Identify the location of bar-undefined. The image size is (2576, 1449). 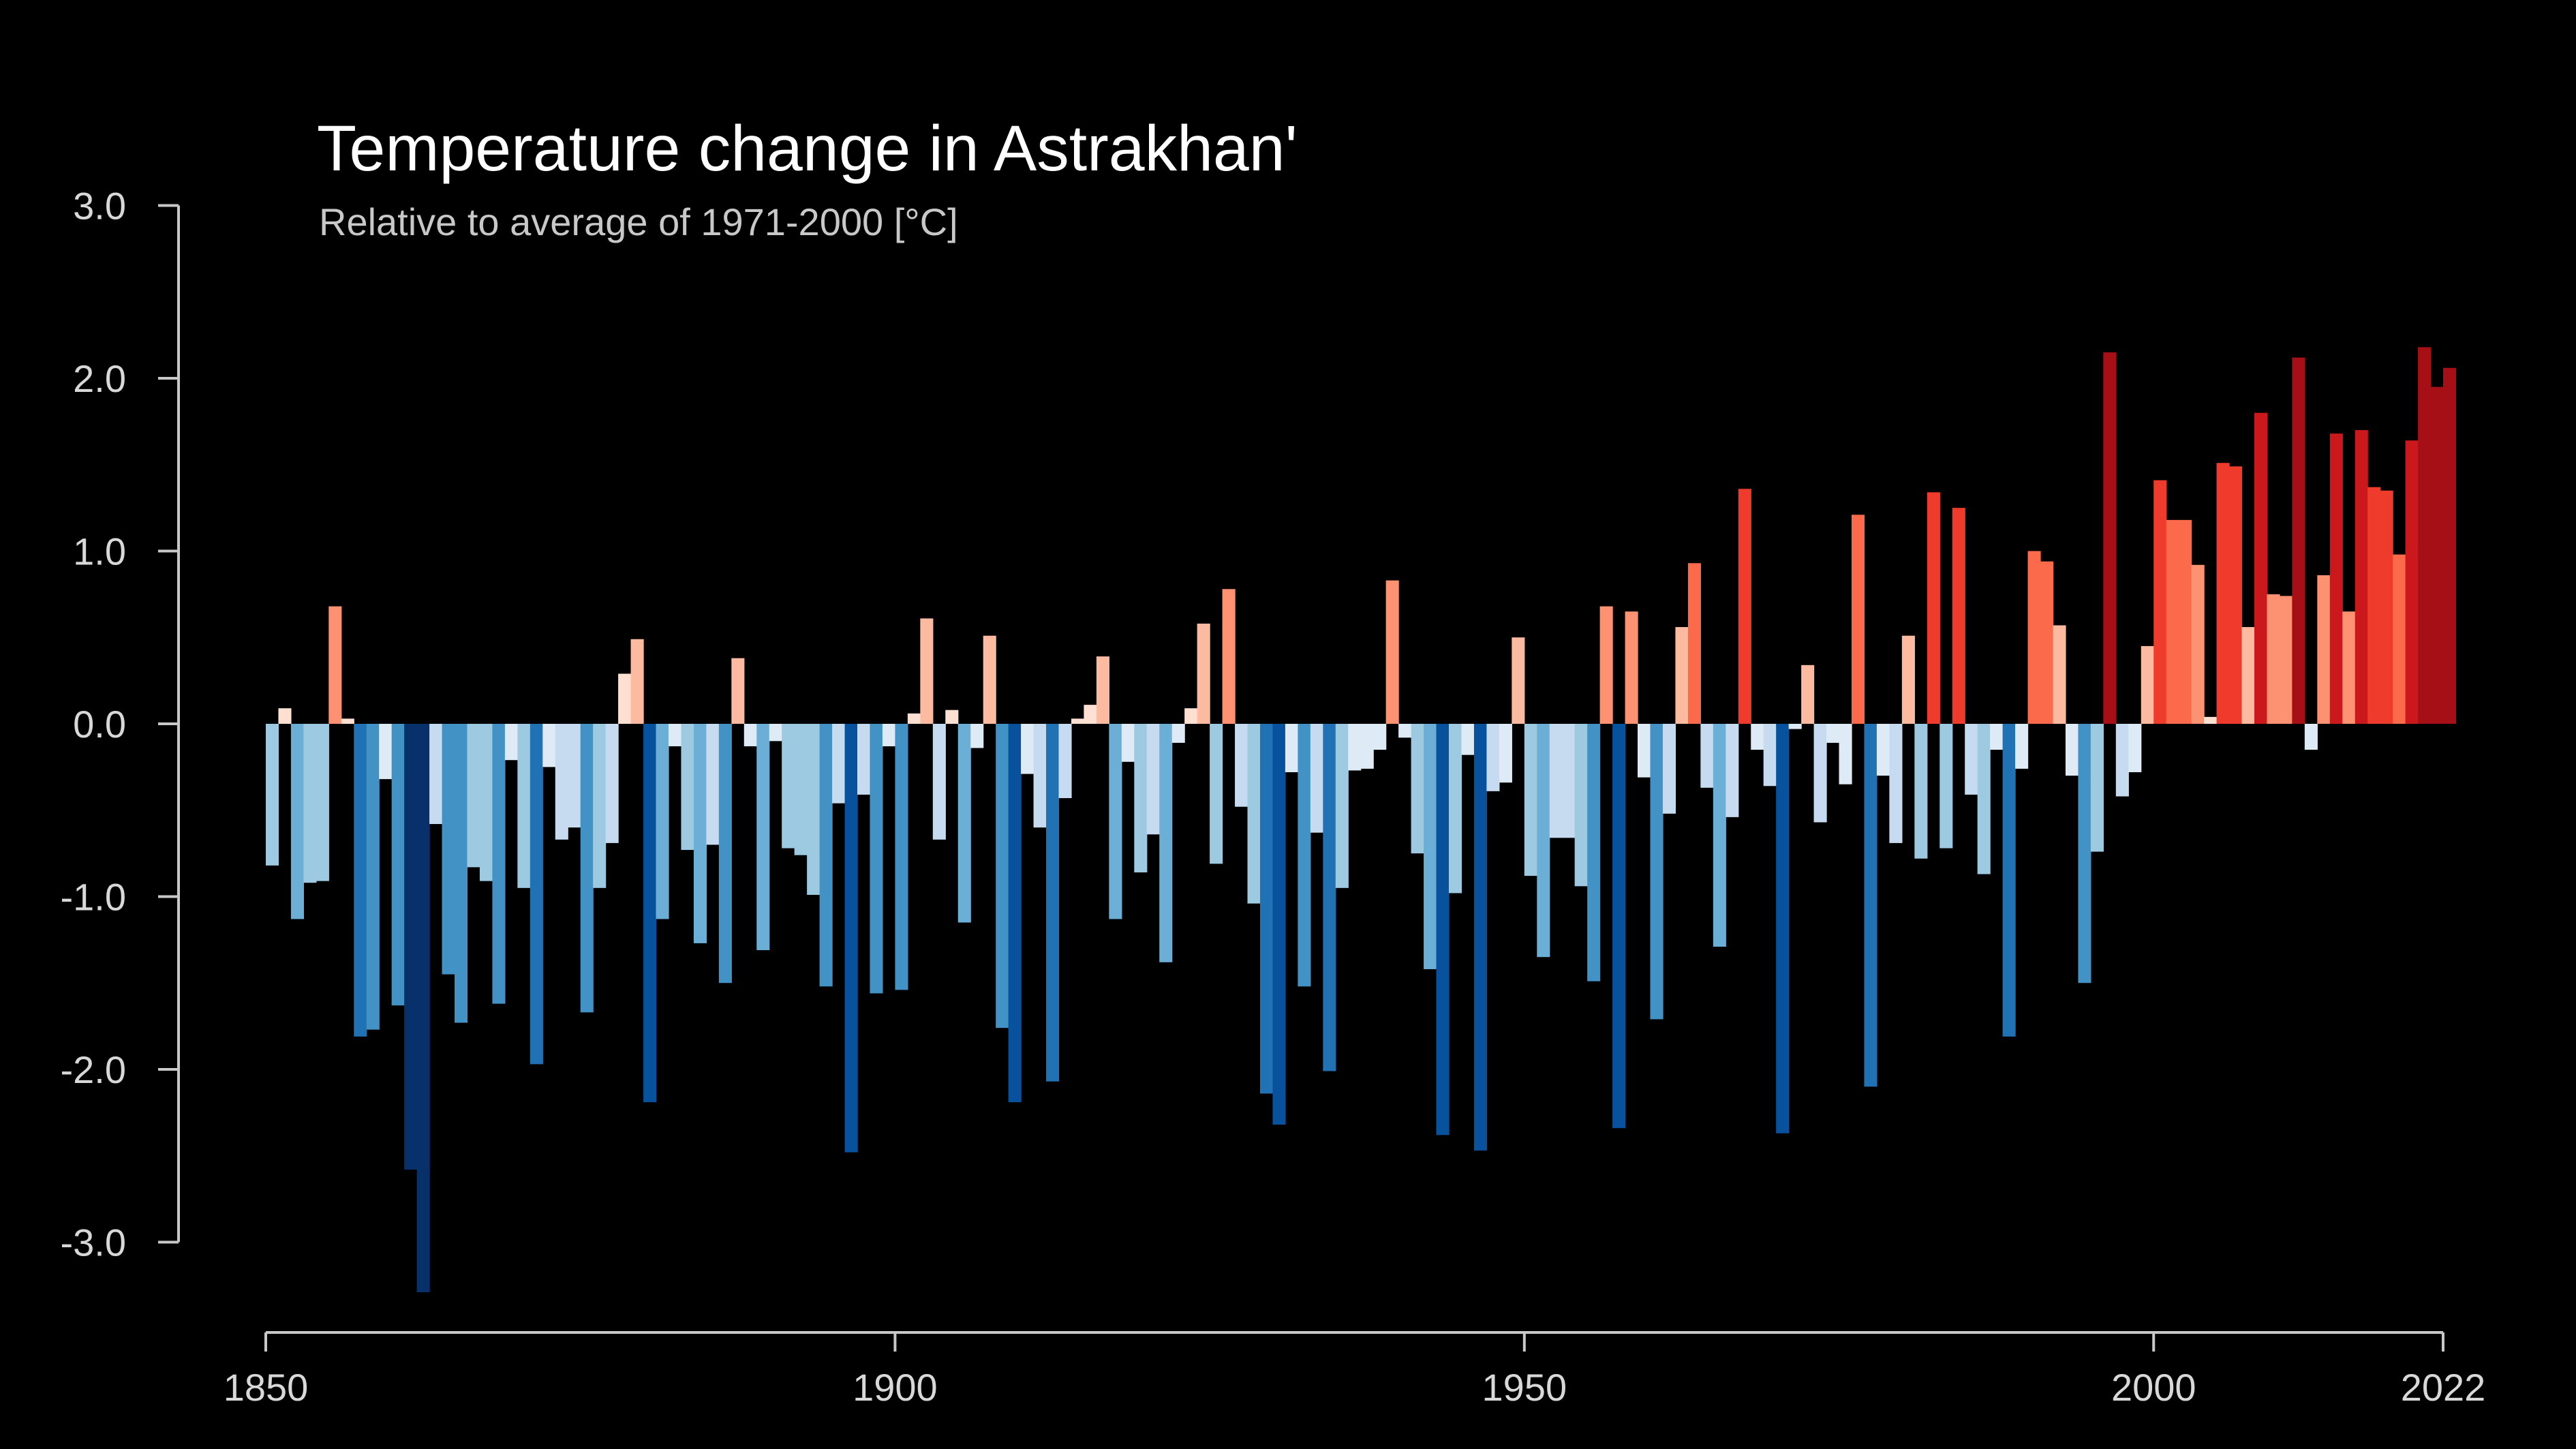
(2450, 546).